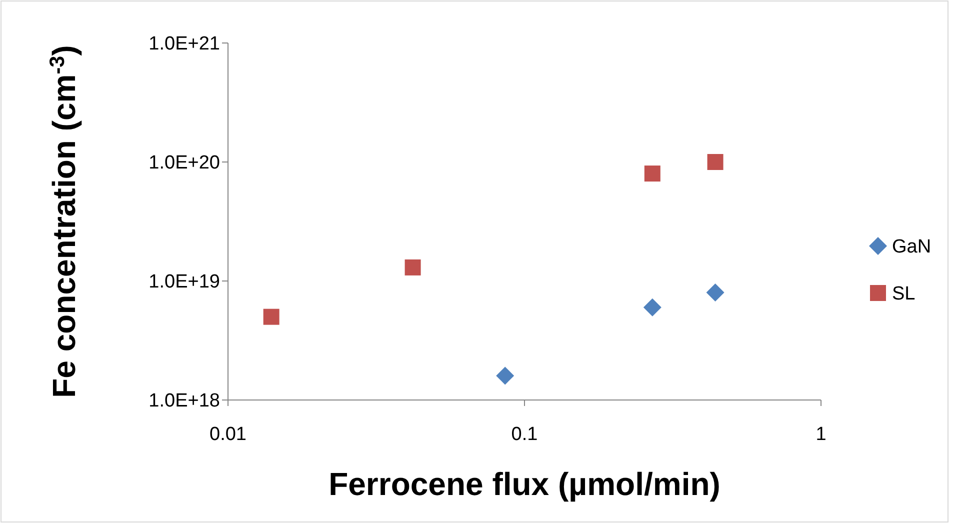 The image size is (955, 525). What do you see at coordinates (184, 401) in the screenshot?
I see `y-tick-label: 1.0E+18` at bounding box center [184, 401].